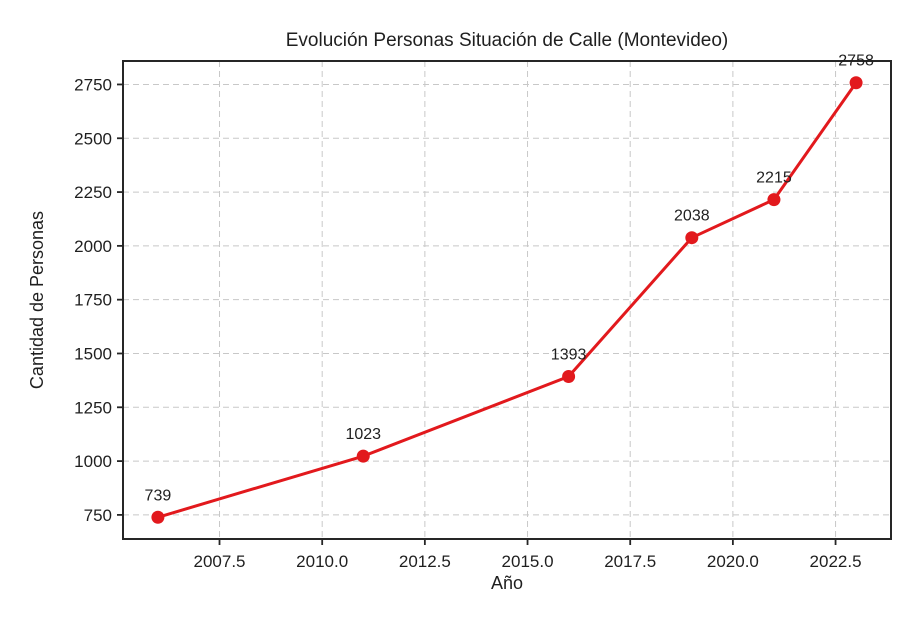 The image size is (924, 640). Describe the element at coordinates (93, 138) in the screenshot. I see `y-tick-label: 2500` at that location.